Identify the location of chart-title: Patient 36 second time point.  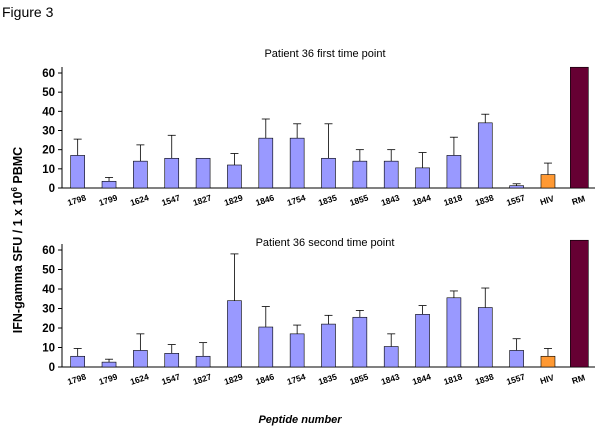
(325, 243).